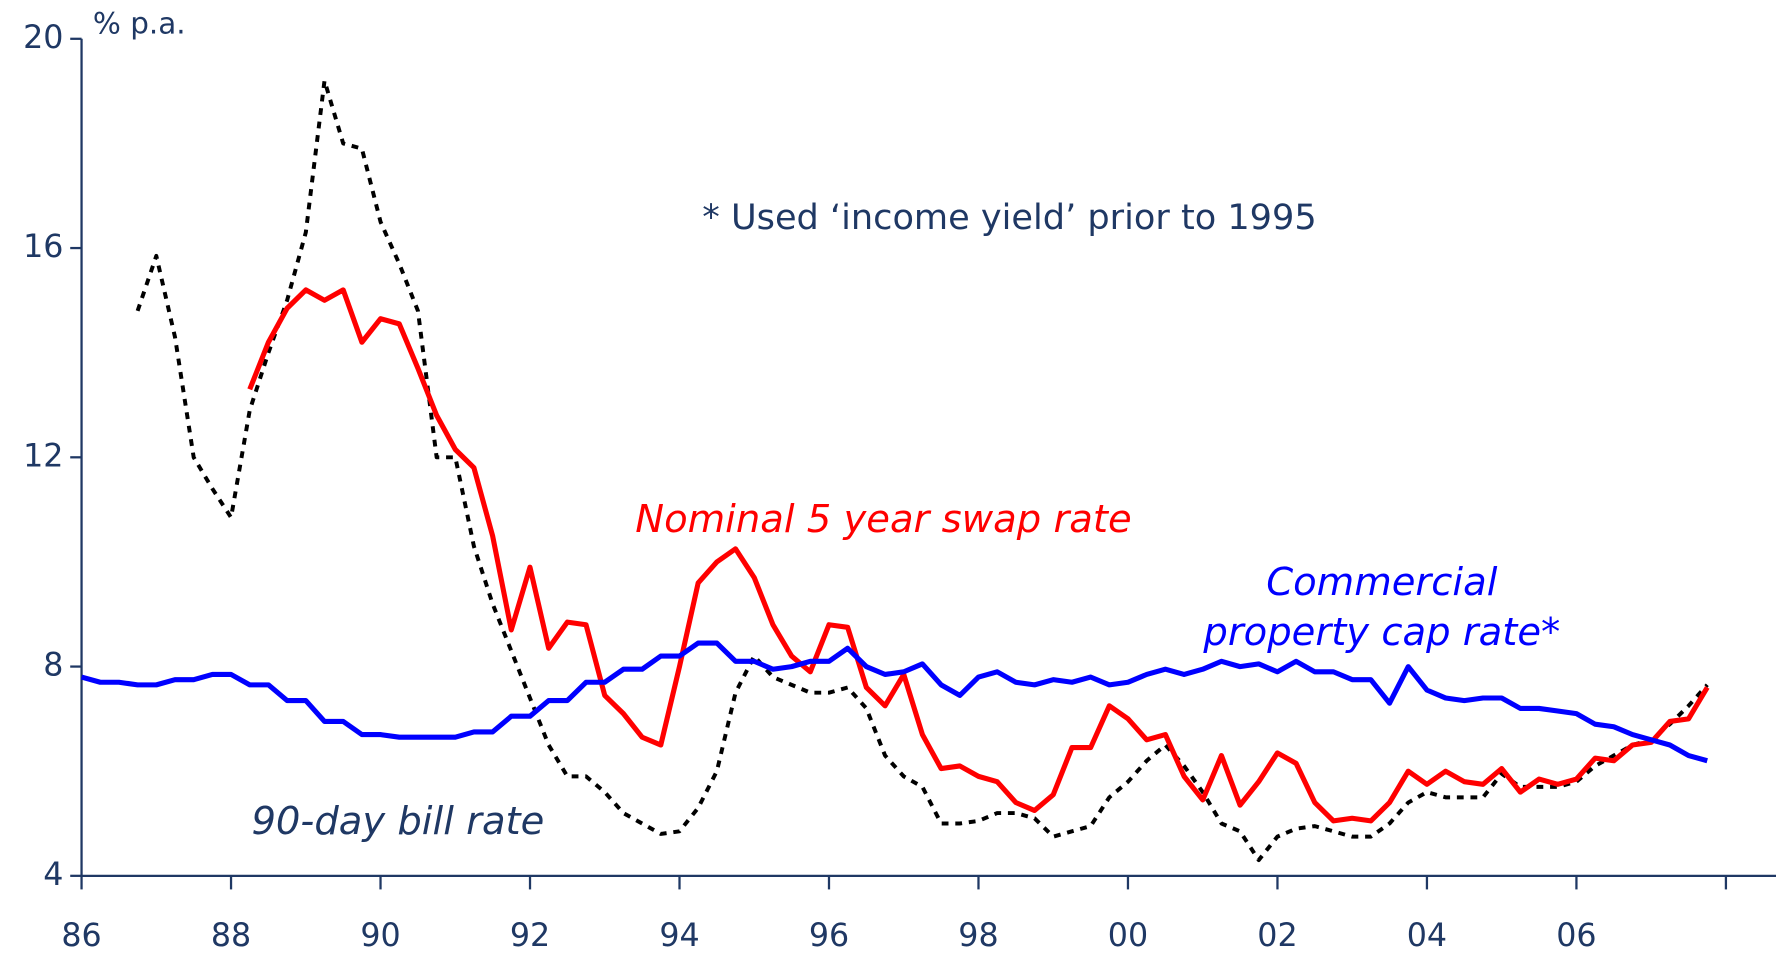 This screenshot has height=956, width=1776. Describe the element at coordinates (1128, 935) in the screenshot. I see `x-tick-label: 00` at that location.